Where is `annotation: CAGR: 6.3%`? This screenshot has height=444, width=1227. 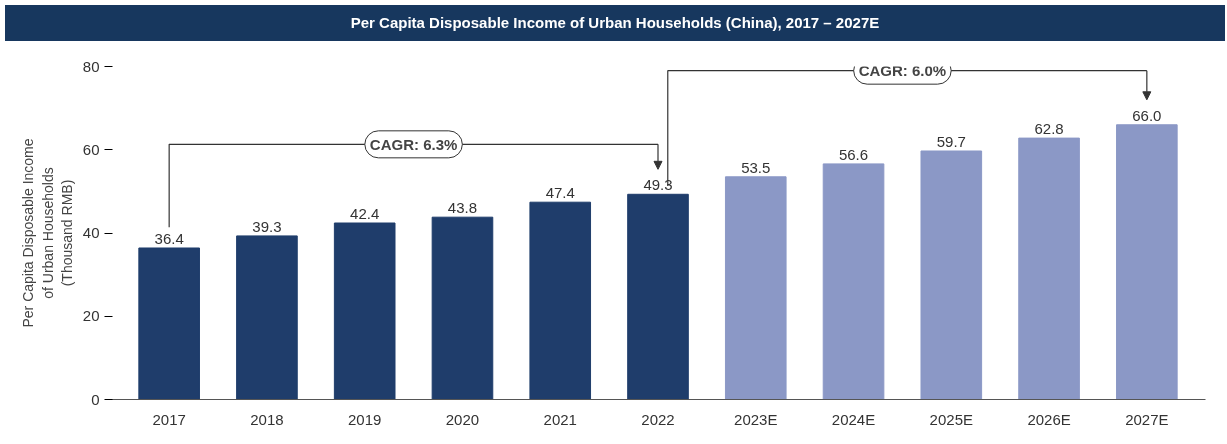 annotation: CAGR: 6.3% is located at coordinates (413, 144).